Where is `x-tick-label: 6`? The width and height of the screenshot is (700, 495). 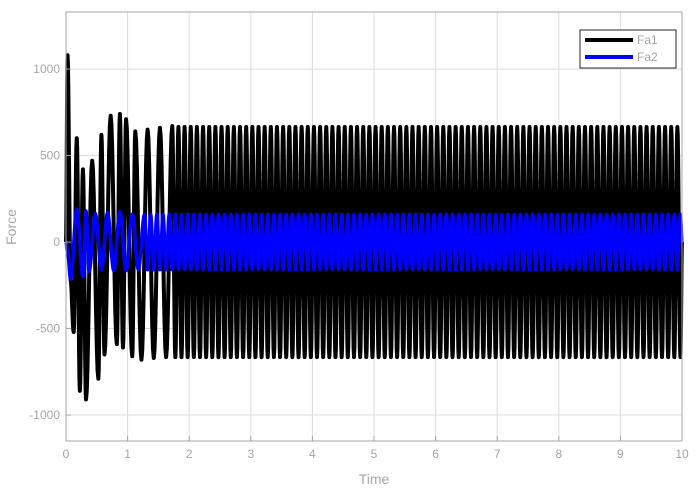 x-tick-label: 6 is located at coordinates (435, 454).